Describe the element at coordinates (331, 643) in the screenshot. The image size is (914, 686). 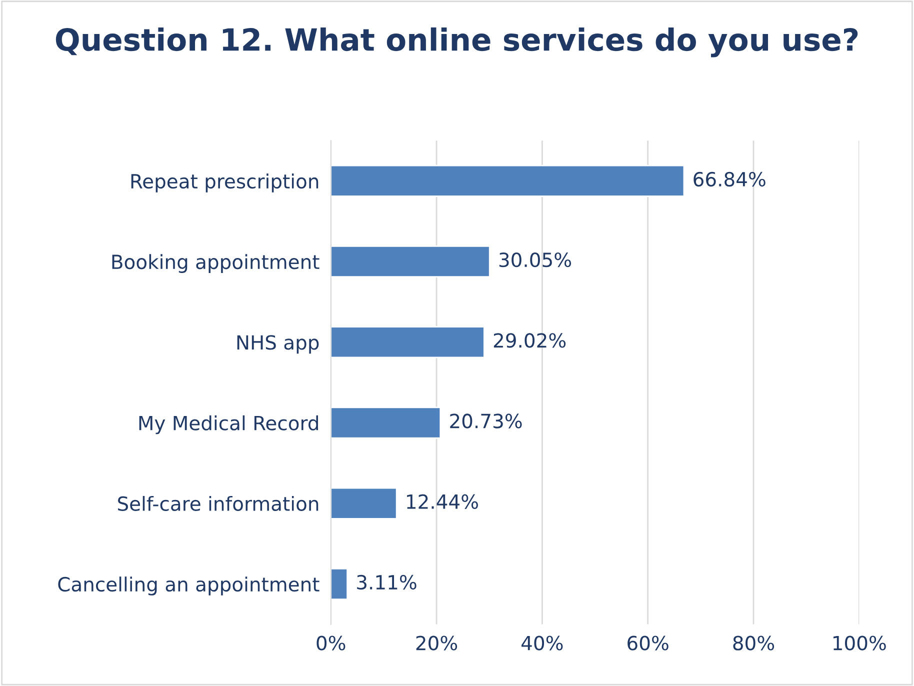
I see `x-tick-label: 0%` at that location.